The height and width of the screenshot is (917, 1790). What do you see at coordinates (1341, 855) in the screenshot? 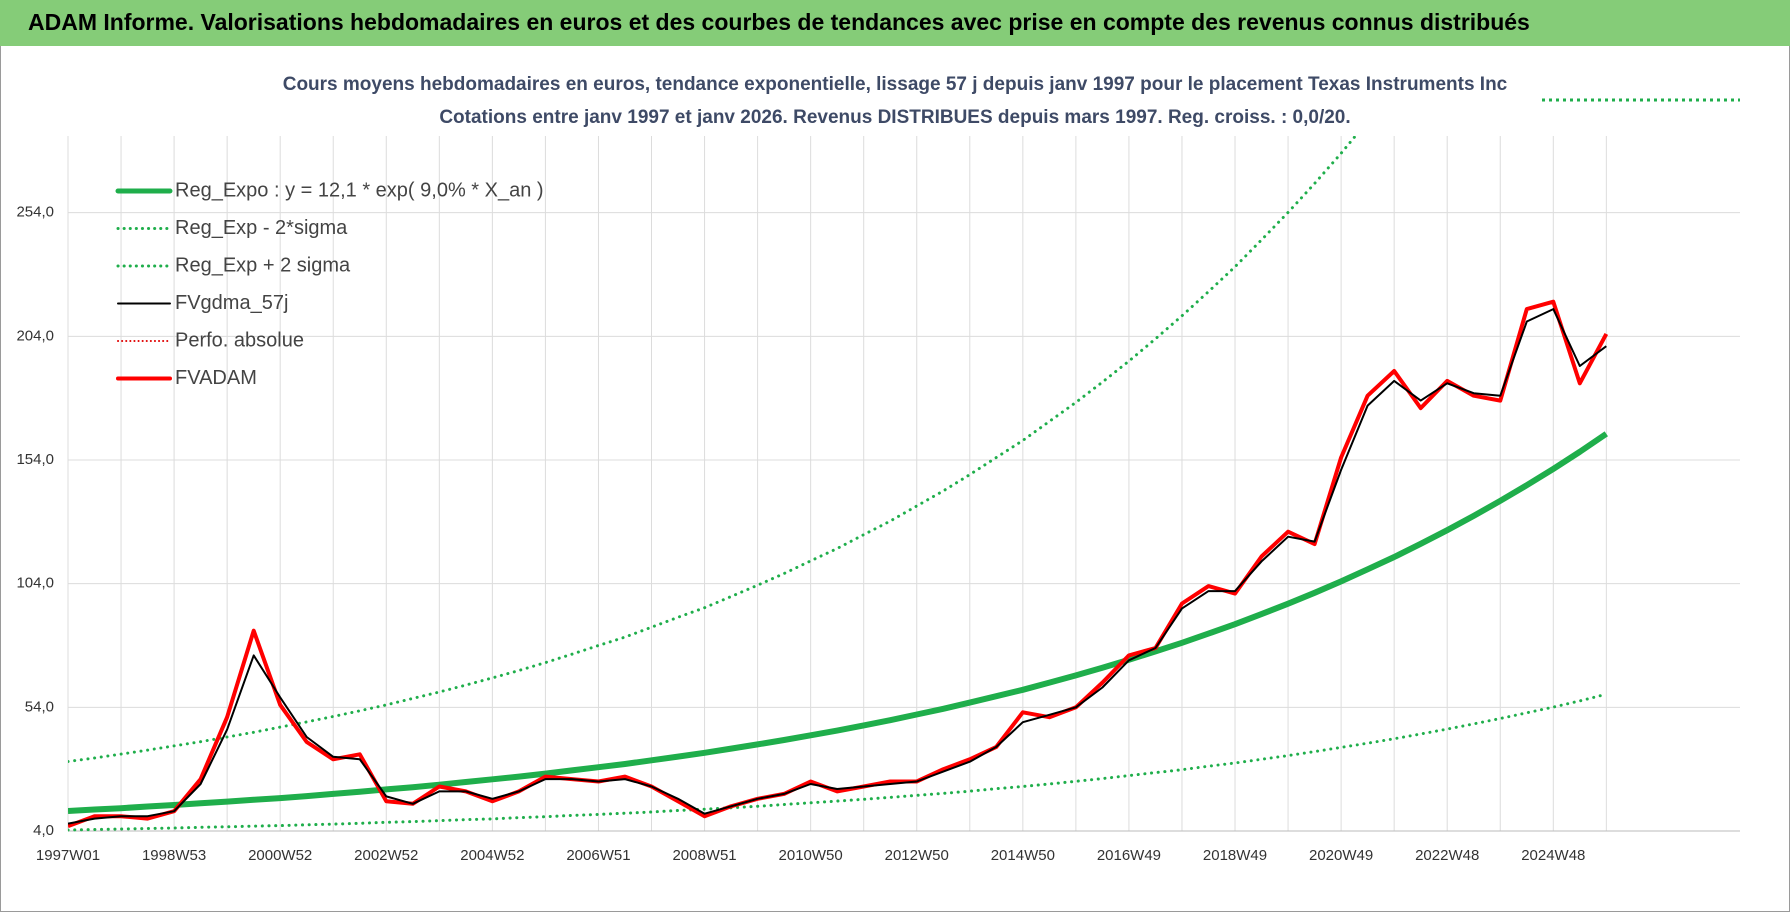
I see `x-tick-label: 2020W49` at bounding box center [1341, 855].